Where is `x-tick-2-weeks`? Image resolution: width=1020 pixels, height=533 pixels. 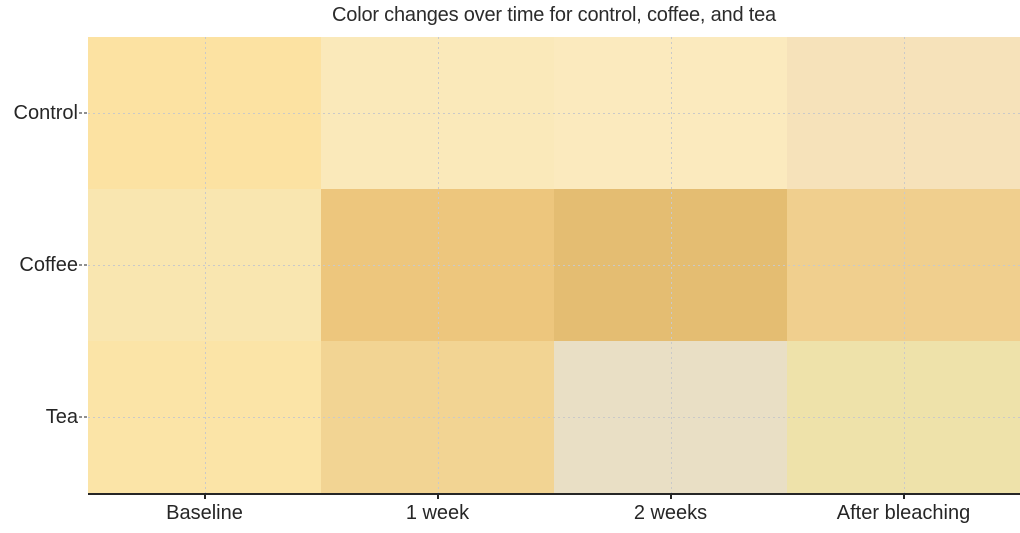 x-tick-2-weeks is located at coordinates (670, 497).